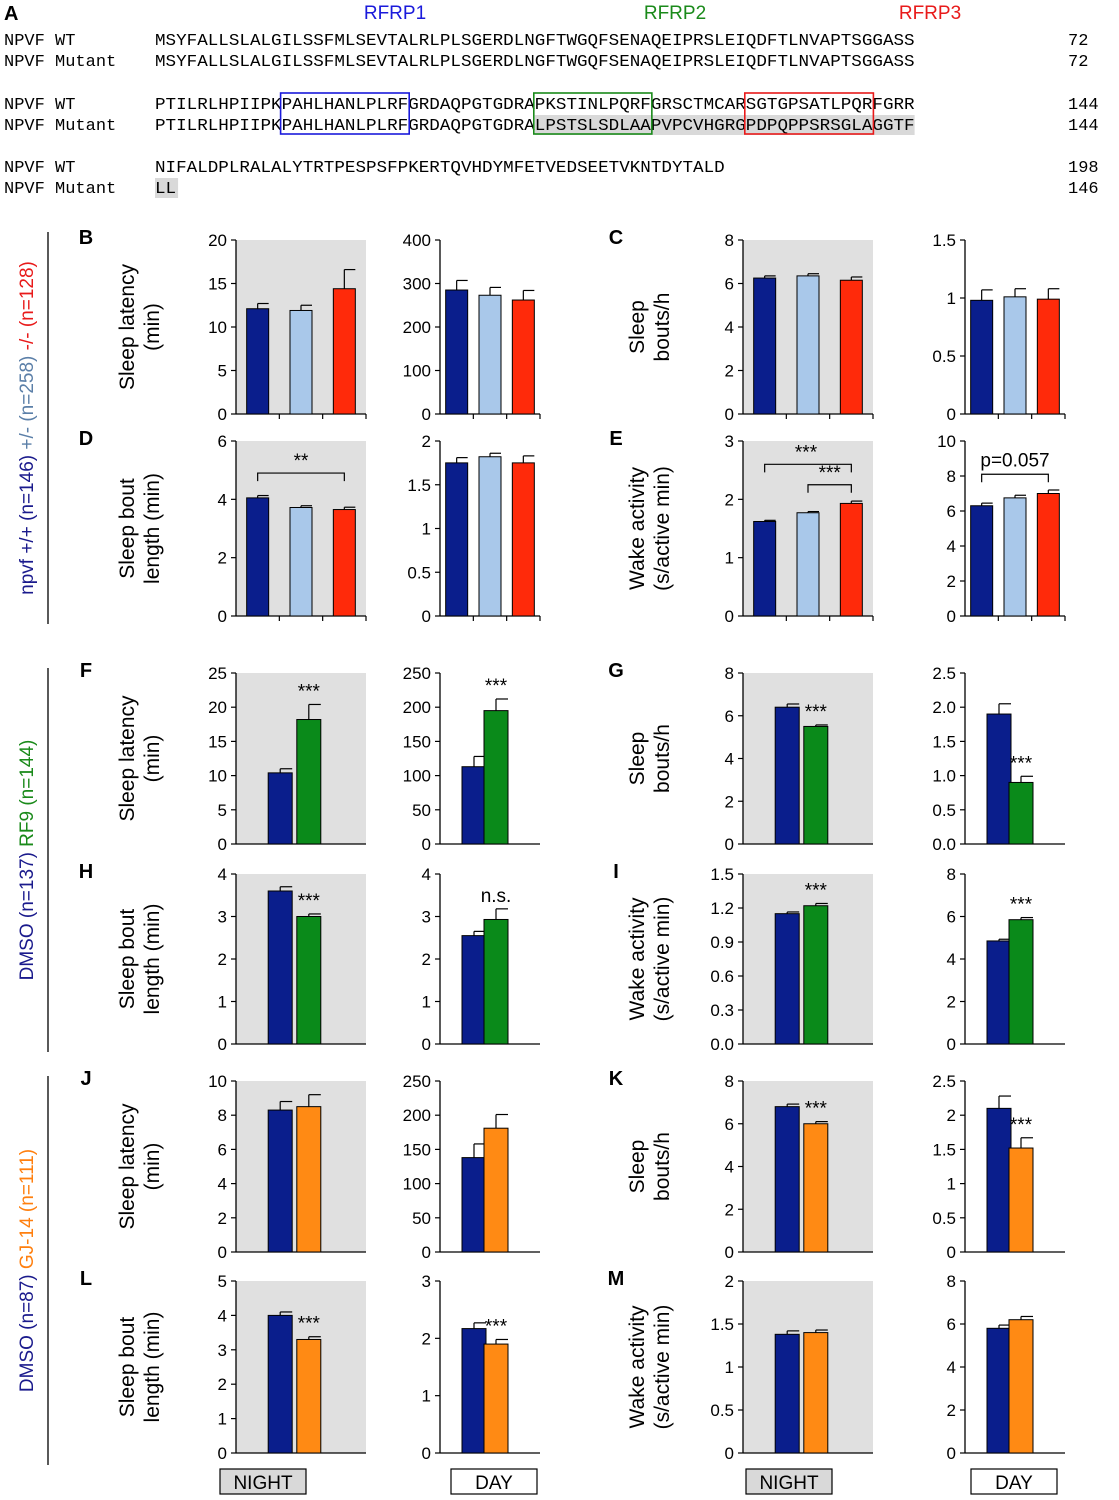 The width and height of the screenshot is (1119, 1500). What do you see at coordinates (650, 959) in the screenshot?
I see `y-axis-label: Wake activity(s/active min)` at bounding box center [650, 959].